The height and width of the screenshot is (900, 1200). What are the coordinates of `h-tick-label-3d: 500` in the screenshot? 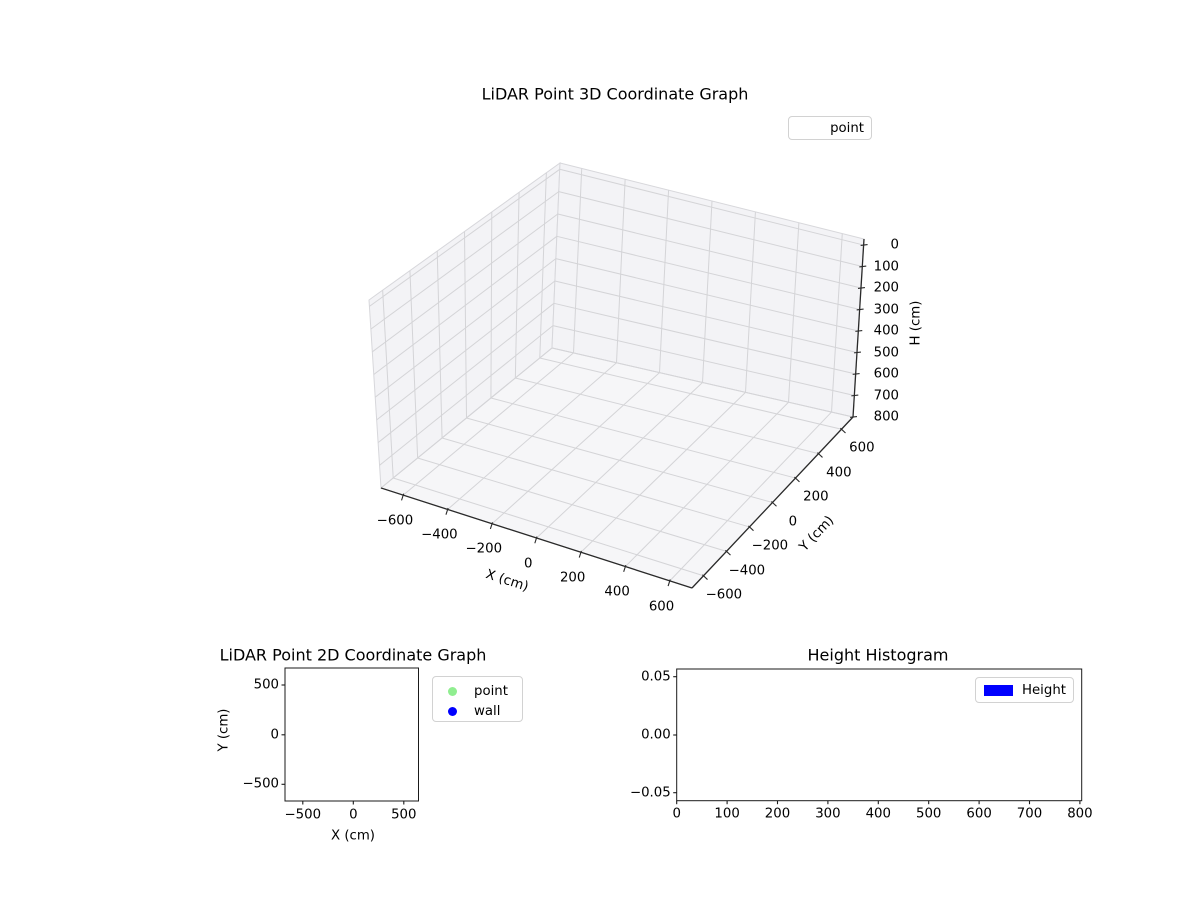 It's located at (886, 352).